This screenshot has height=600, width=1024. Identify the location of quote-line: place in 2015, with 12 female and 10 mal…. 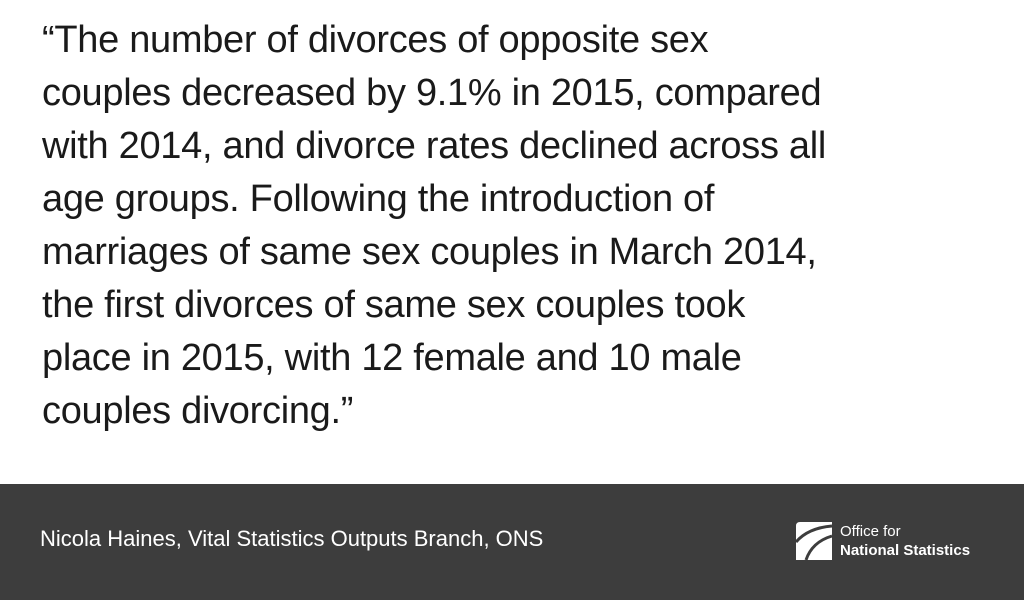
(392, 358).